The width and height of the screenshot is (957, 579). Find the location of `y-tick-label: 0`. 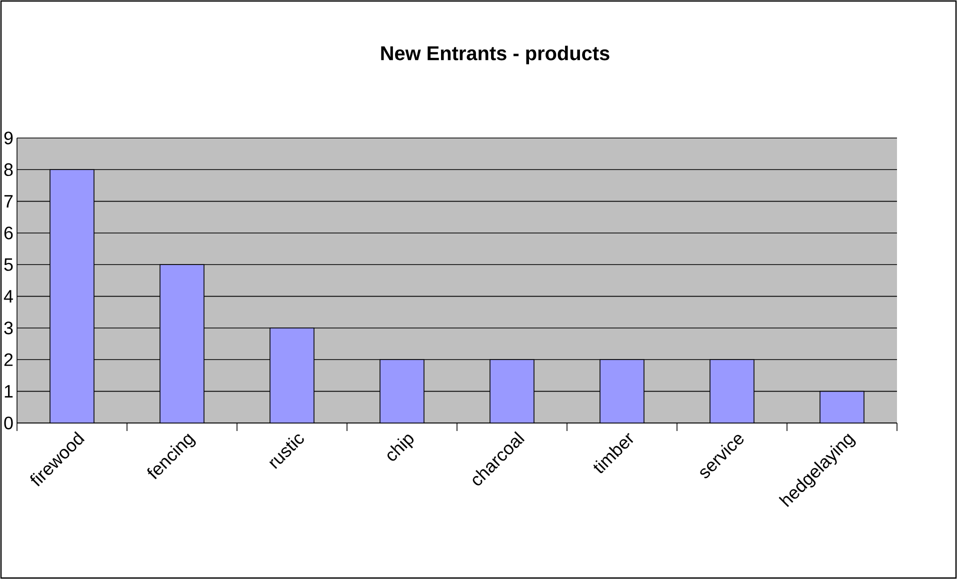

y-tick-label: 0 is located at coordinates (8, 423).